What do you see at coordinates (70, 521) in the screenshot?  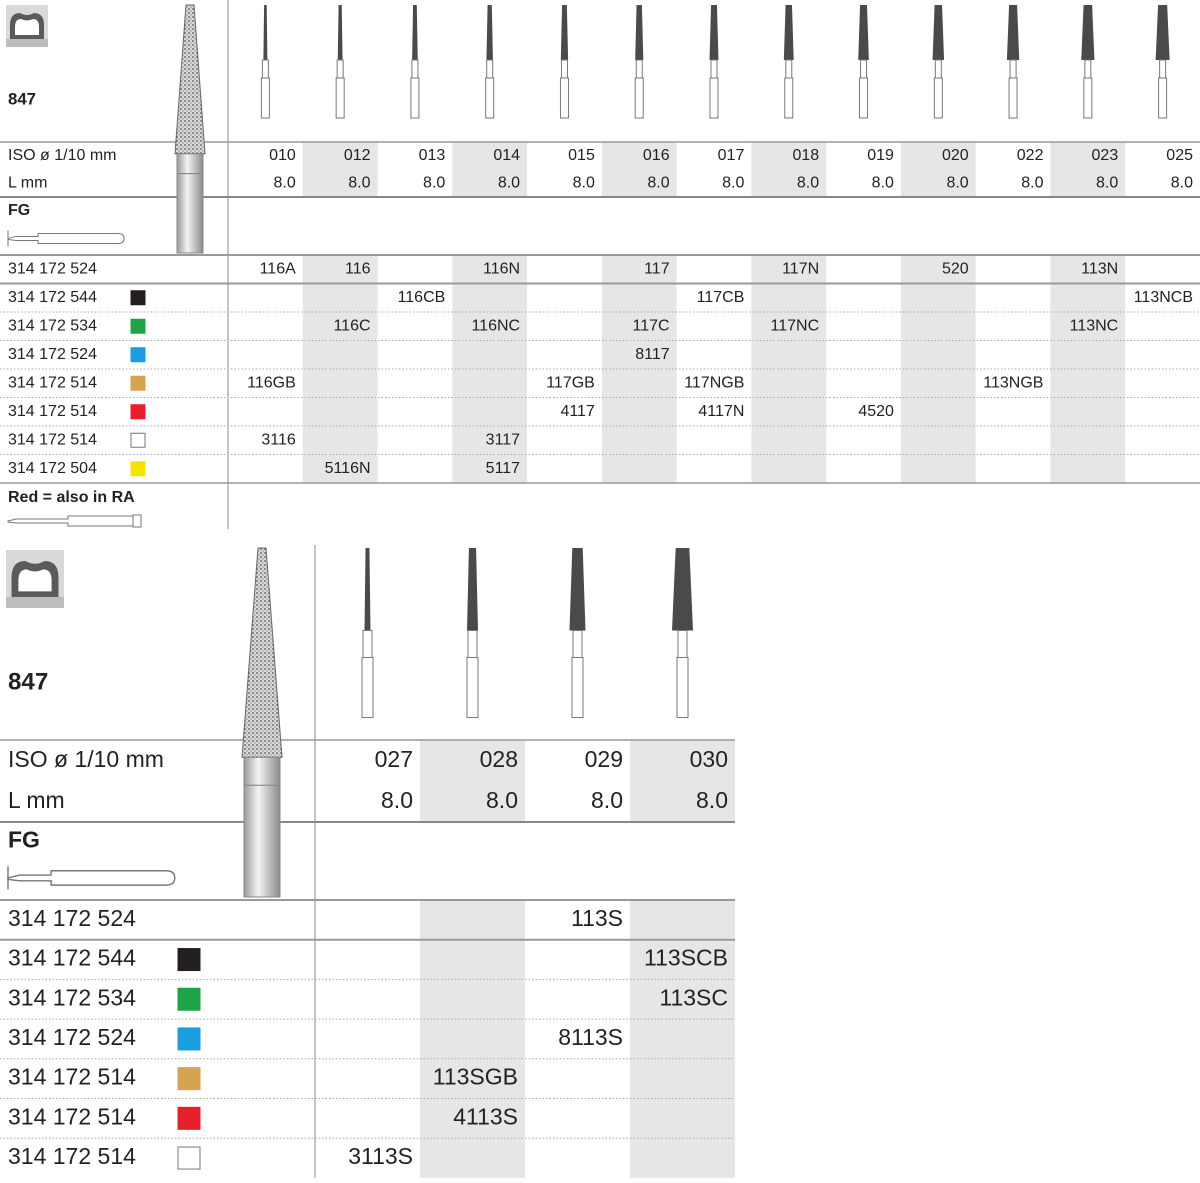 I see `ra-icon-body` at bounding box center [70, 521].